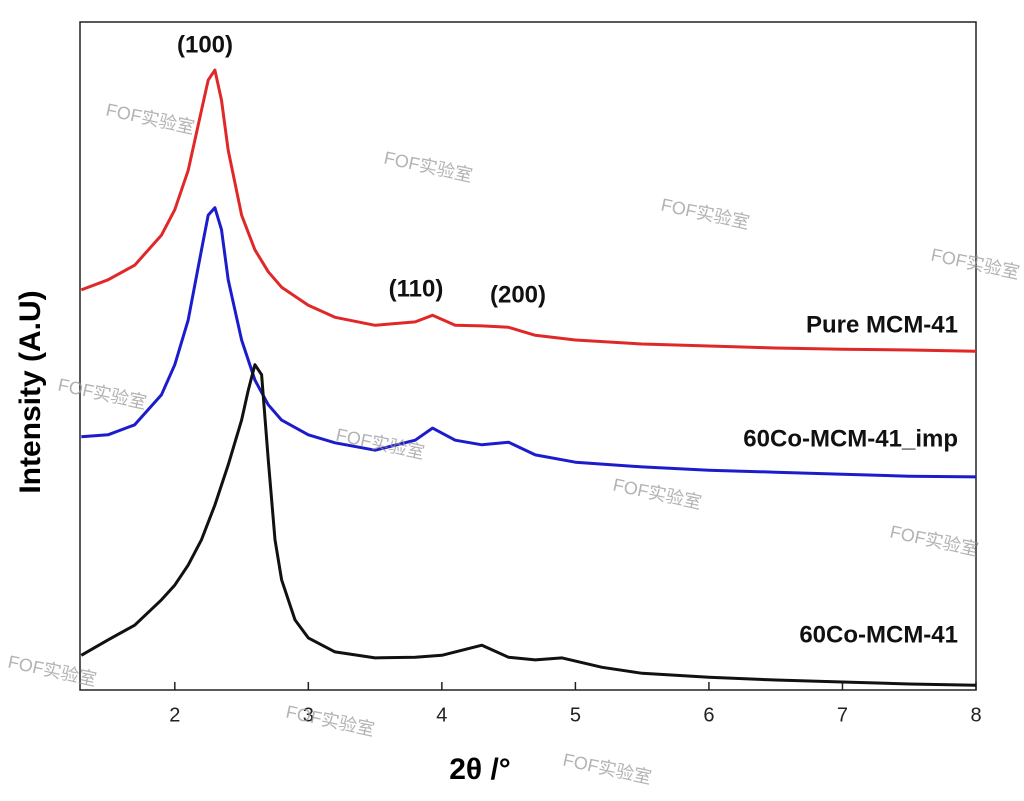 This screenshot has width=1024, height=801. Describe the element at coordinates (480, 769) in the screenshot. I see `x-axis-label: 2θ /°` at that location.